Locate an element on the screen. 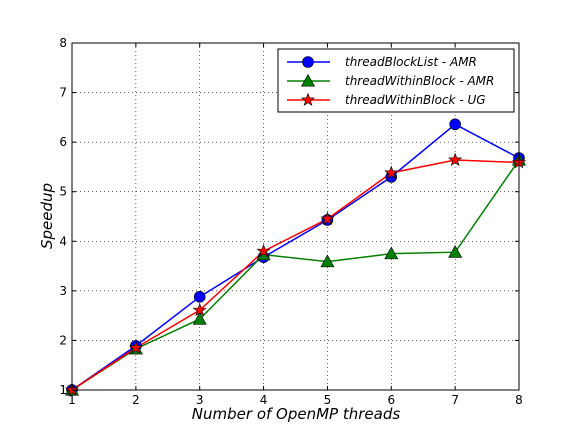  y-tick-label: 6 is located at coordinates (63, 142).